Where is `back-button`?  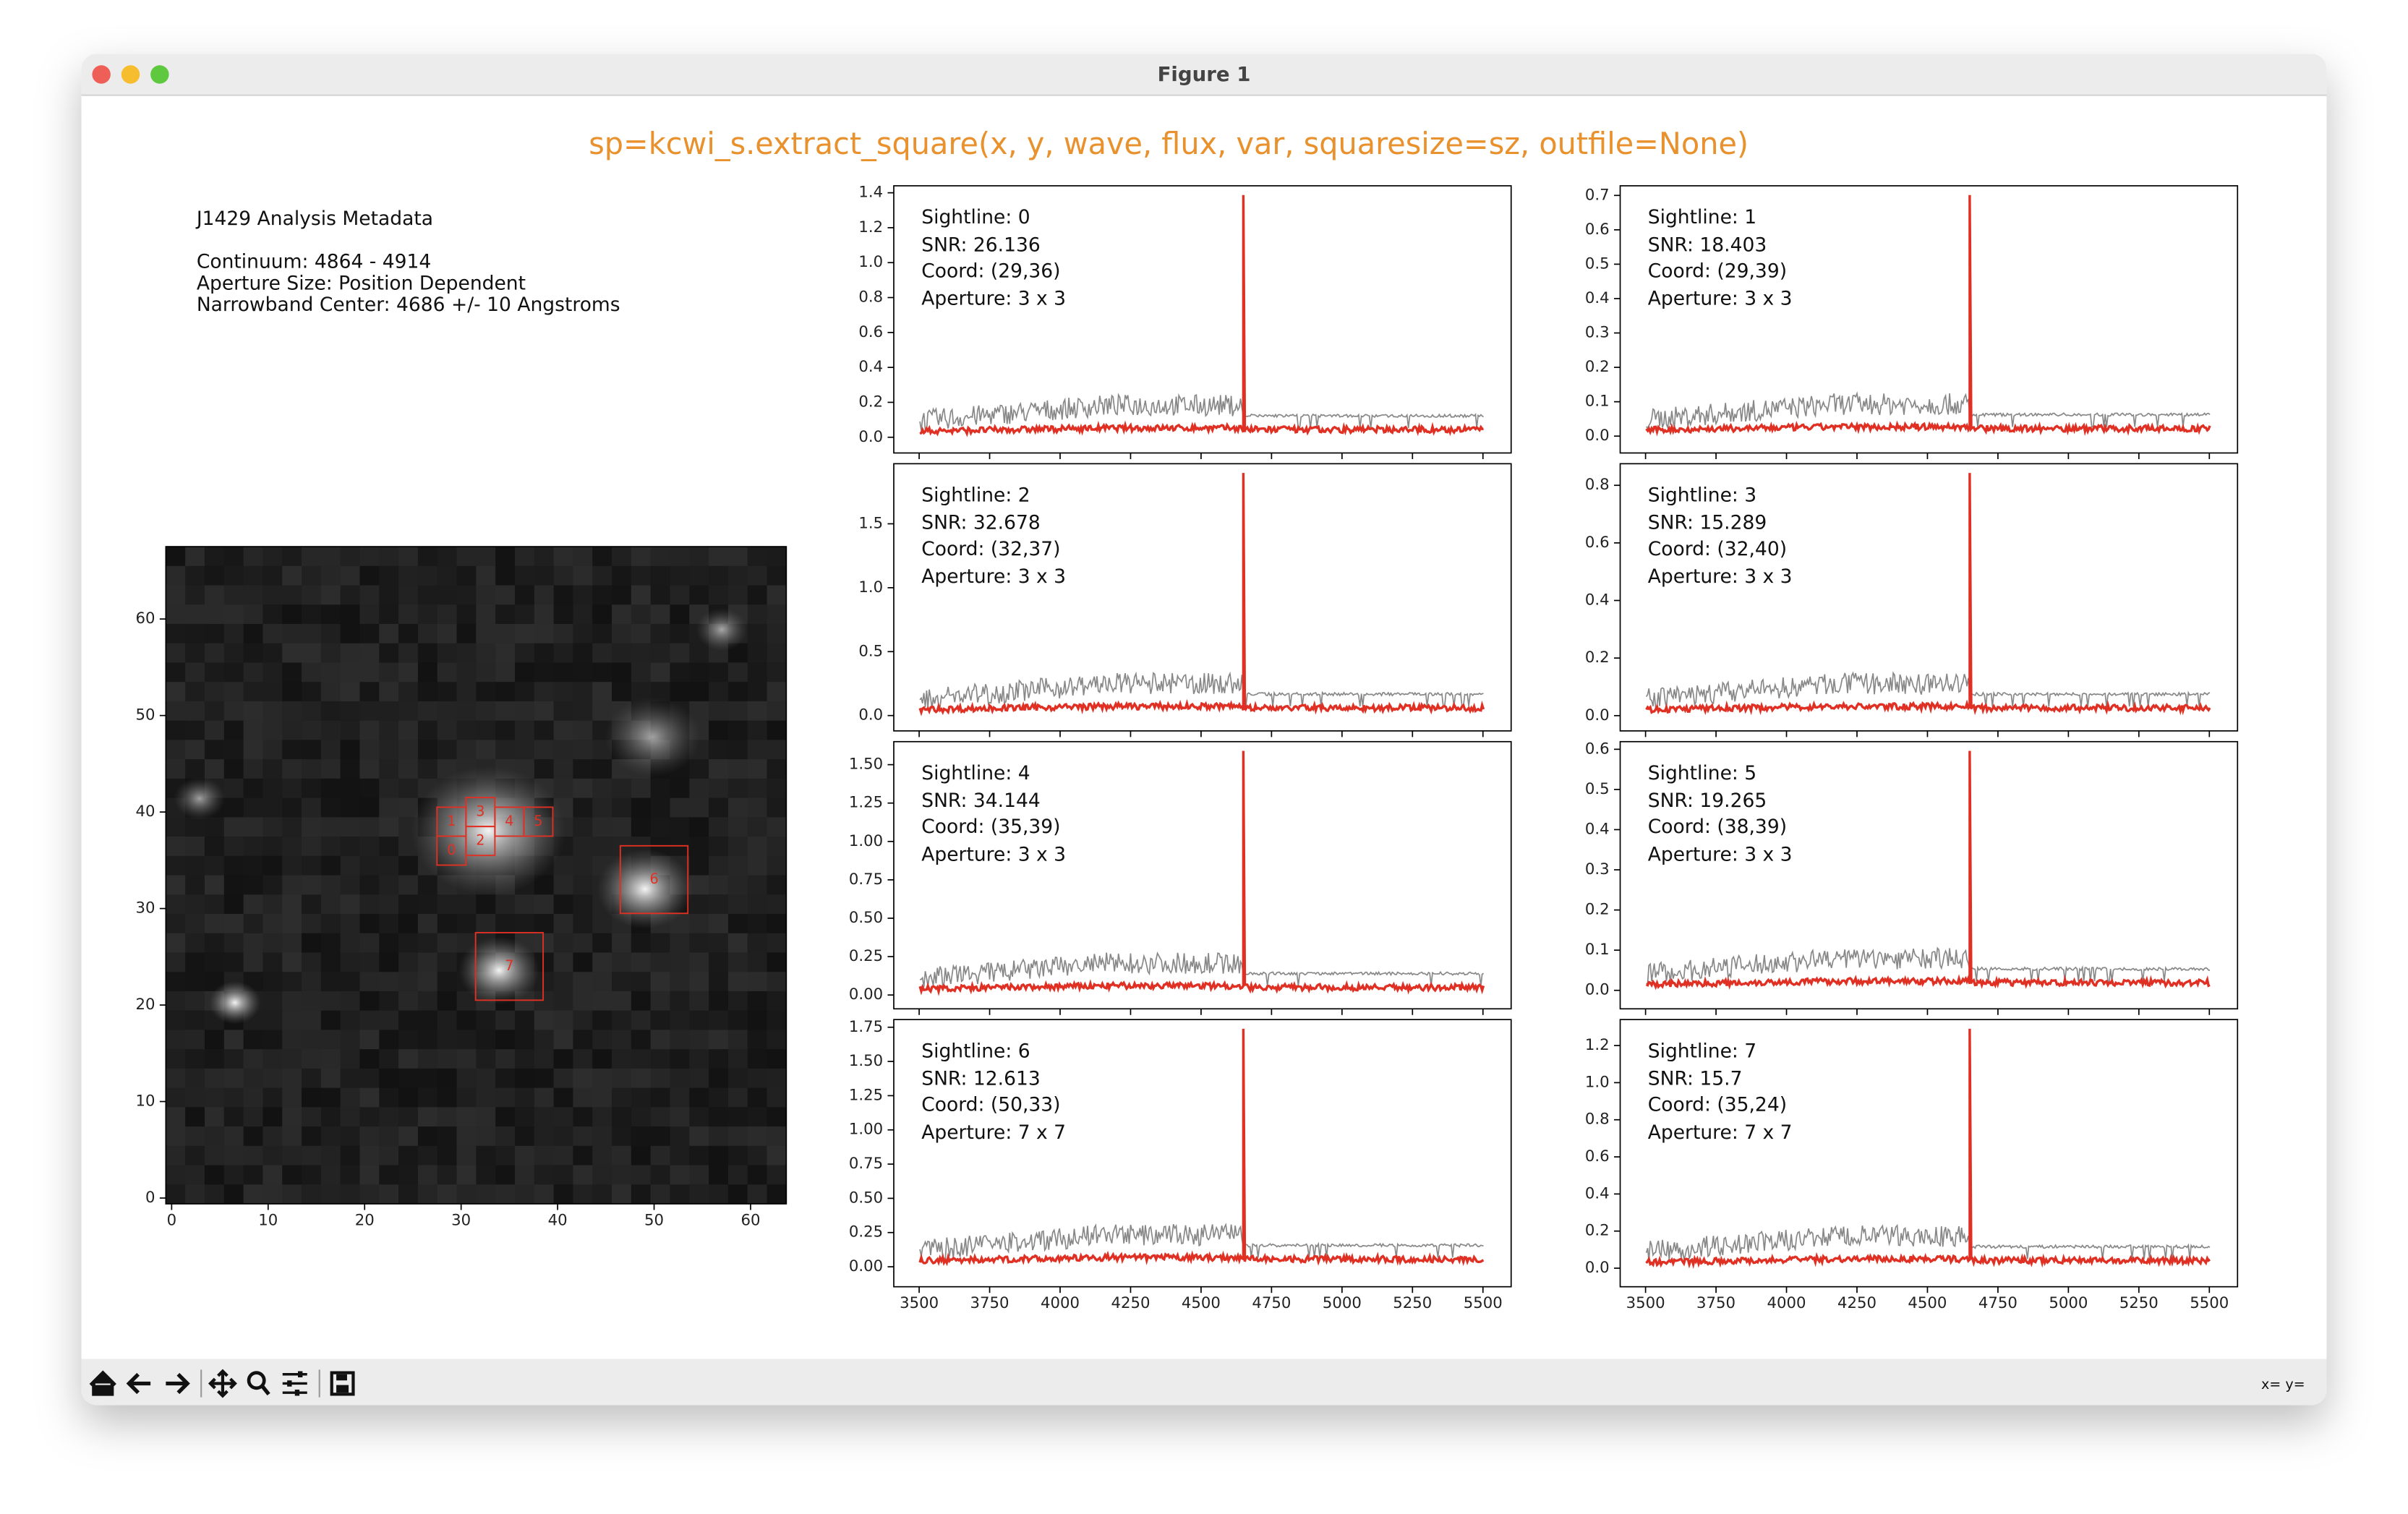 back-button is located at coordinates (138, 1384).